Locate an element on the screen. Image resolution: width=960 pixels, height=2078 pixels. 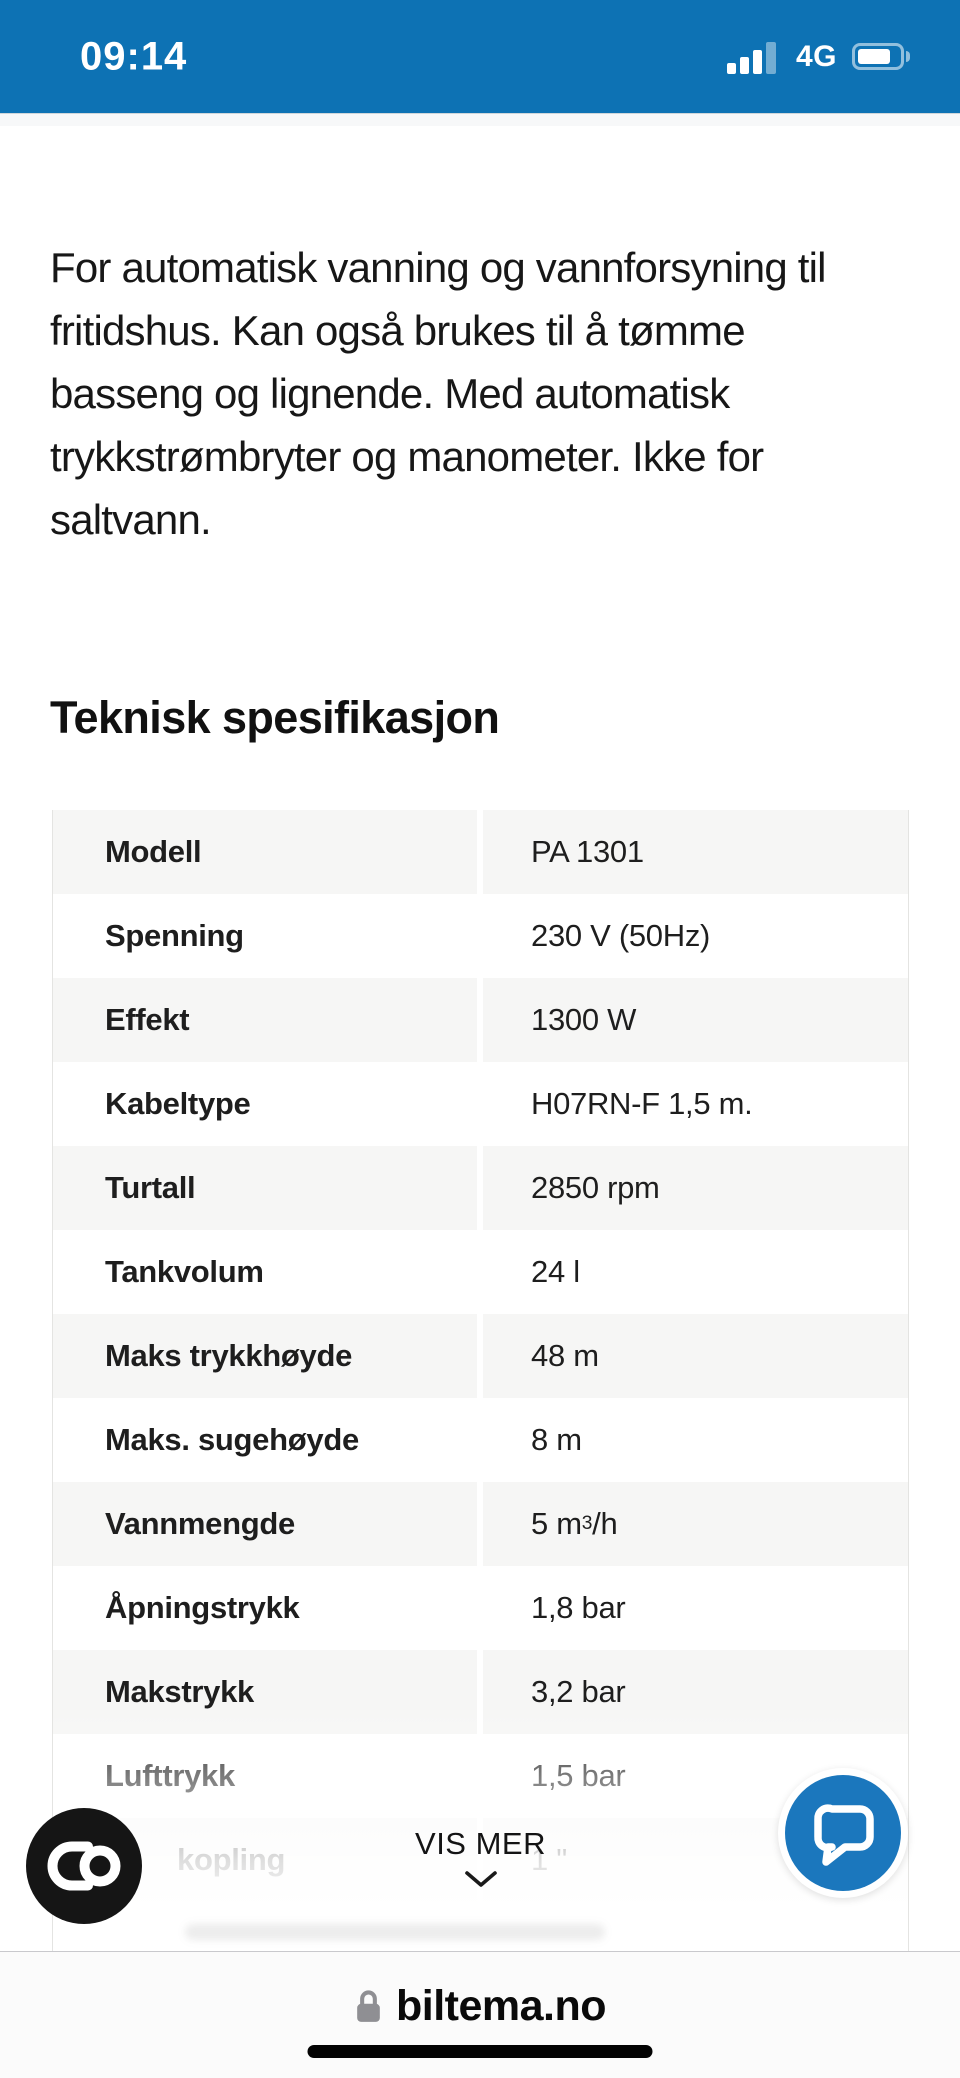
spec-row: Maks. sugehøyde 8 m is located at coordinates (480, 1440).